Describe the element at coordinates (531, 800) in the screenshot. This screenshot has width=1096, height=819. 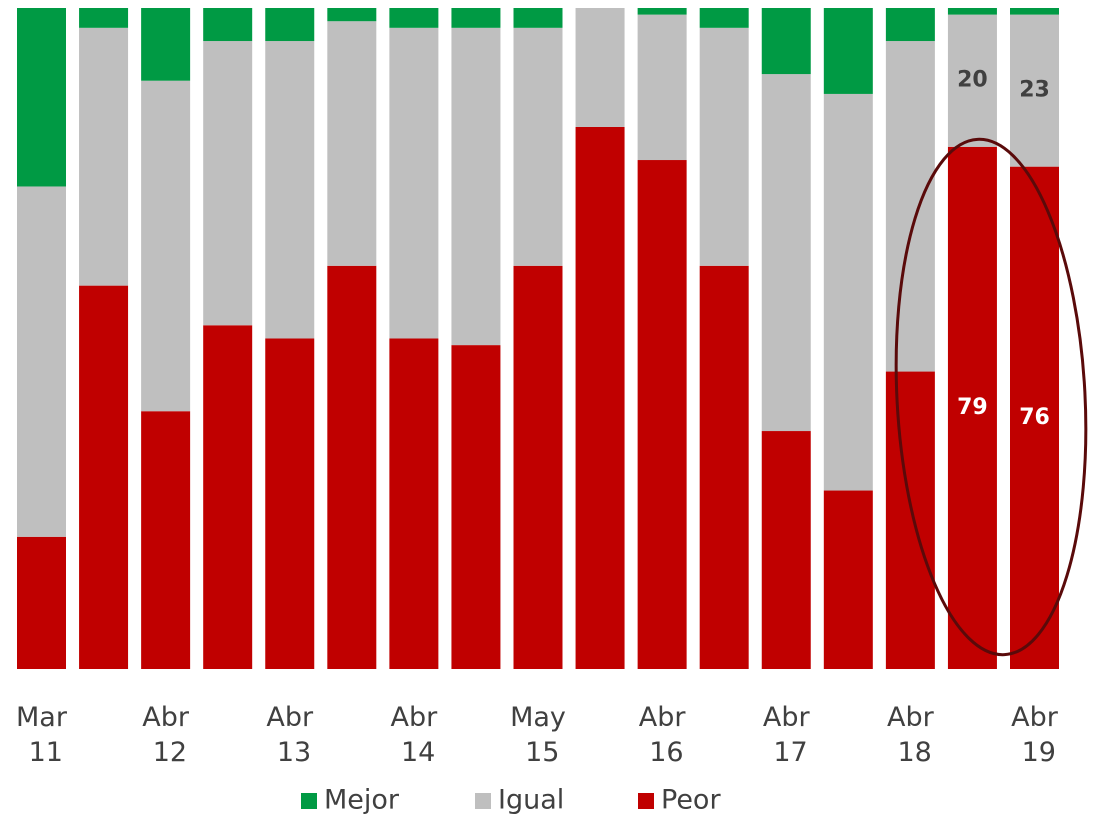
I see `legend-label: Igual` at that location.